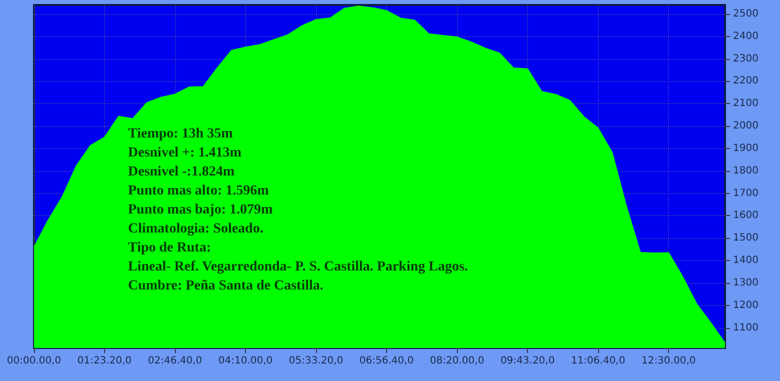 The height and width of the screenshot is (381, 780). Describe the element at coordinates (169, 248) in the screenshot. I see `annotation: Tipo de Ruta:` at that location.